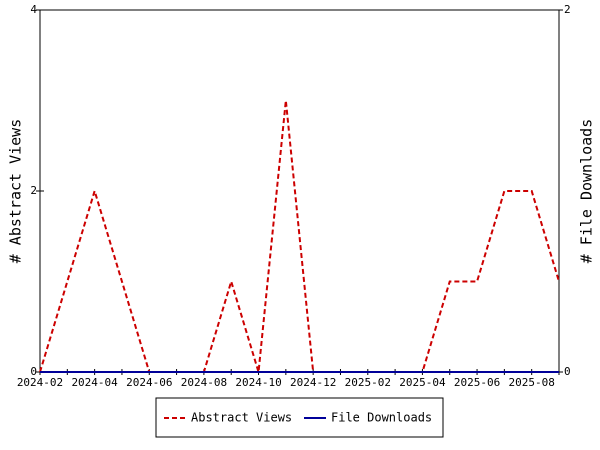  I want to click on y-axis-label: # Abstract Views, so click(16, 191).